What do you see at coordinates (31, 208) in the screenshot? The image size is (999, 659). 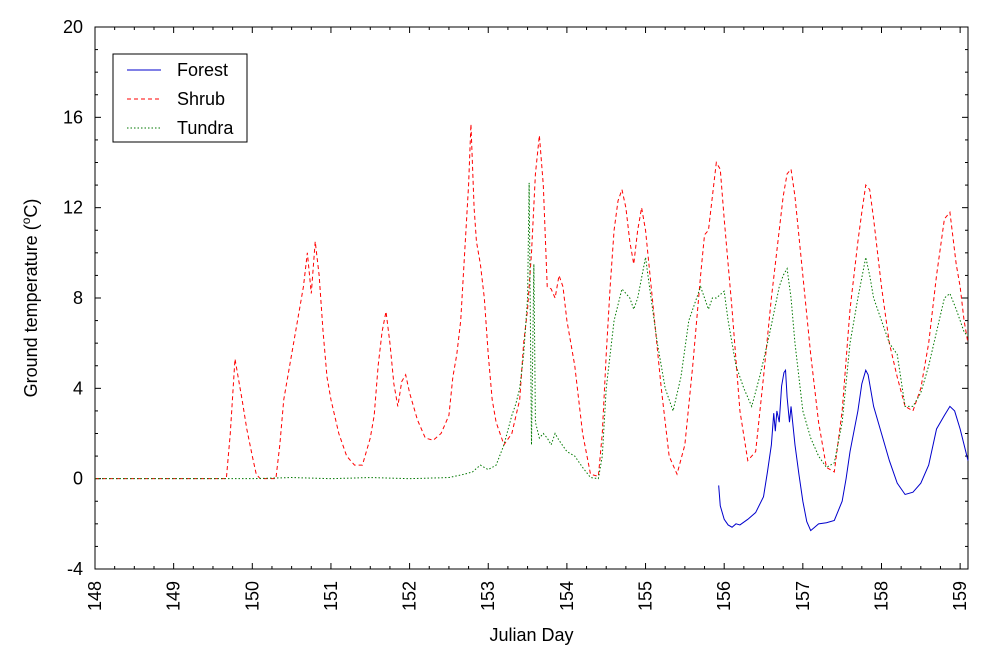 I see `y-axis-title-unit: C)` at bounding box center [31, 208].